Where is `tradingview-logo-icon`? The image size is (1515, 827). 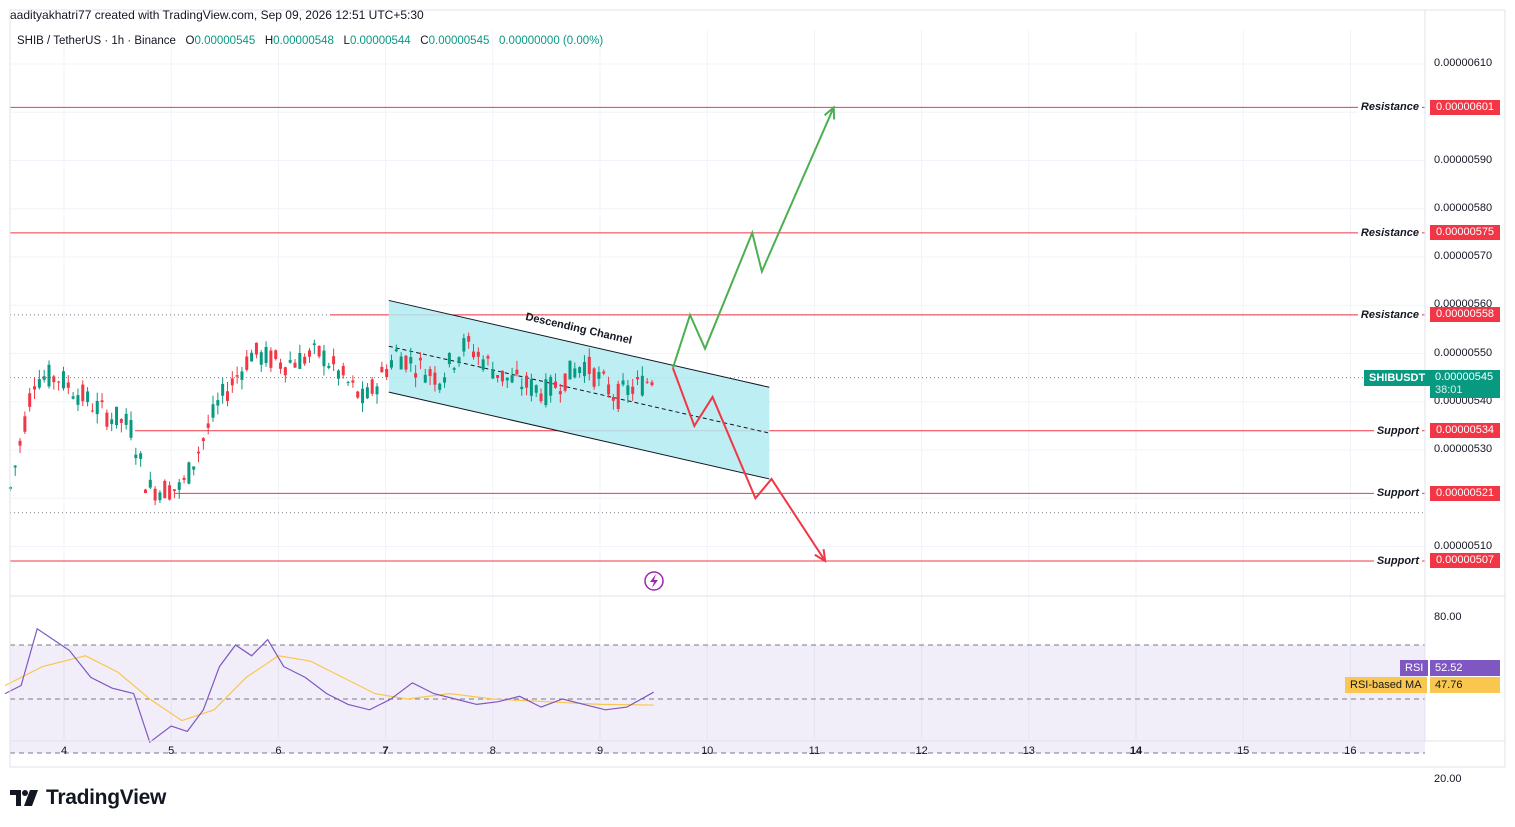 tradingview-logo-icon is located at coordinates (25, 798).